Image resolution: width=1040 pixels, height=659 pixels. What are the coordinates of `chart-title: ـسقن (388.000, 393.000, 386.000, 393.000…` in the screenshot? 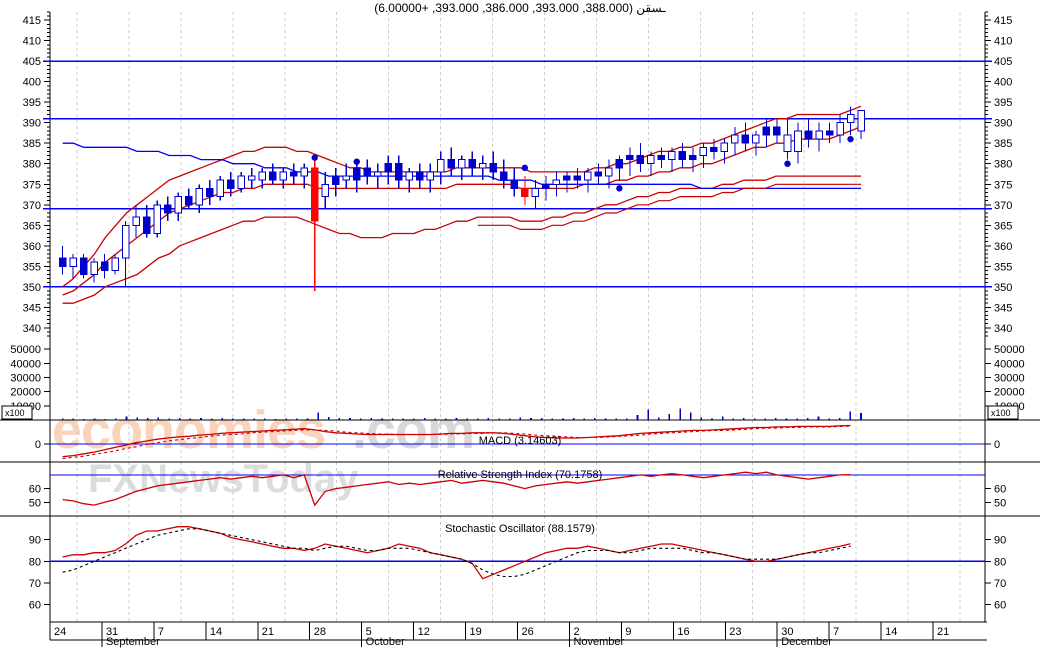 It's located at (520, 8).